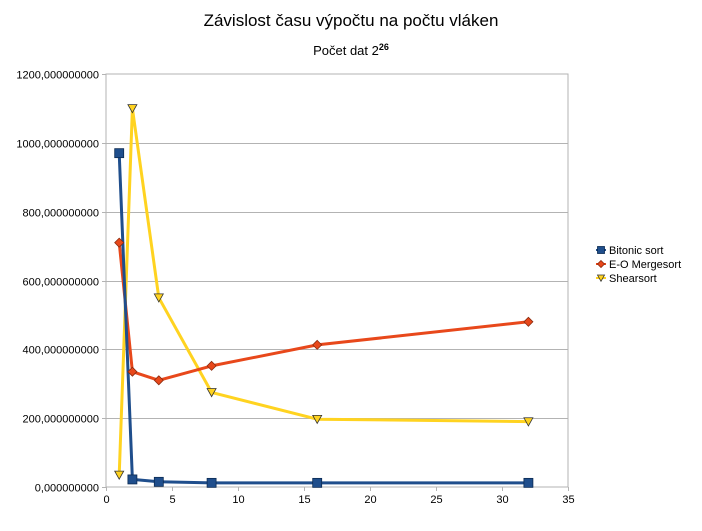 Image resolution: width=702 pixels, height=531 pixels. I want to click on chart-subtitle: Počet dat 226, so click(351, 50).